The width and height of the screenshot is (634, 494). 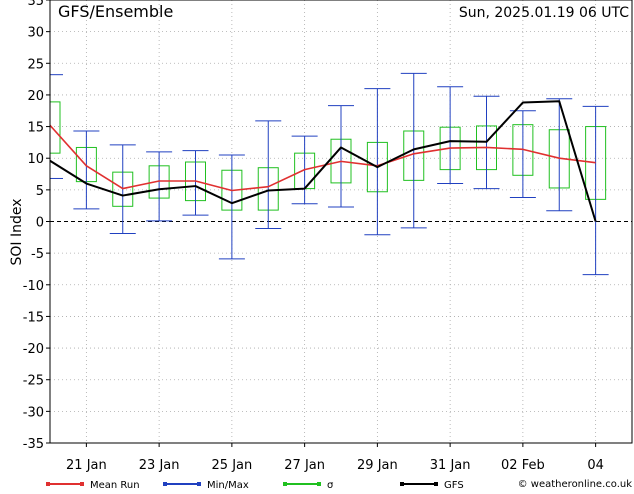 What do you see at coordinates (35, 4) in the screenshot?
I see `y-tick-label: 35` at bounding box center [35, 4].